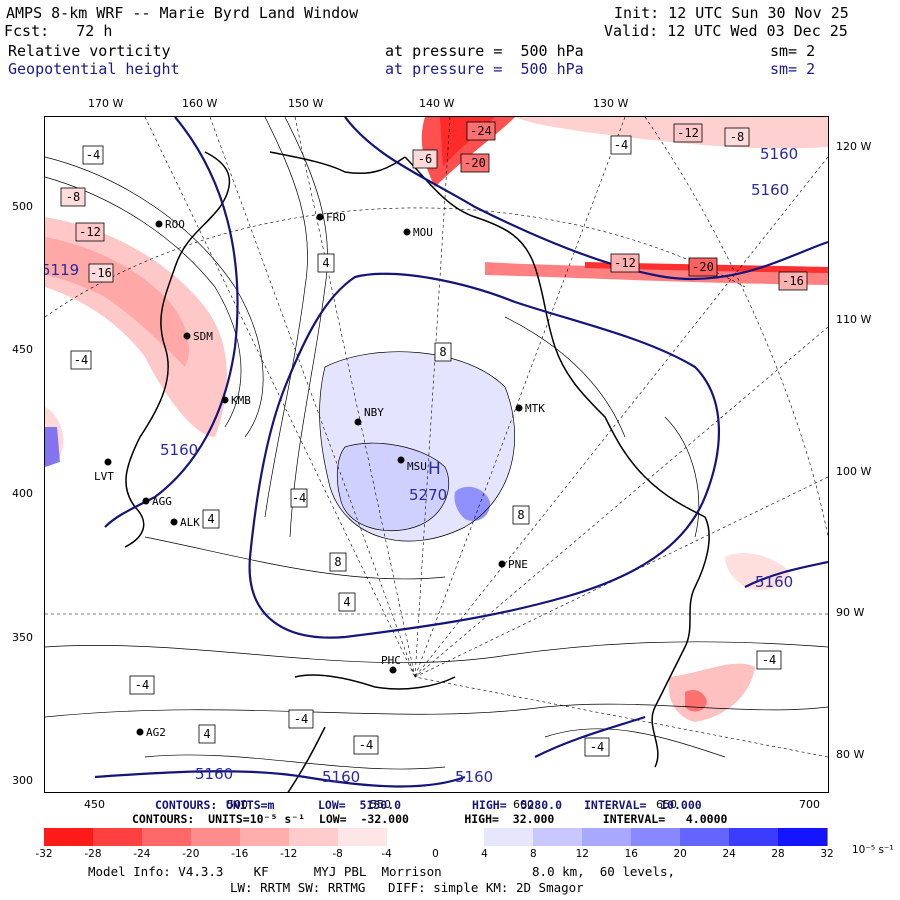  I want to click on station-label: SDM, so click(203, 336).